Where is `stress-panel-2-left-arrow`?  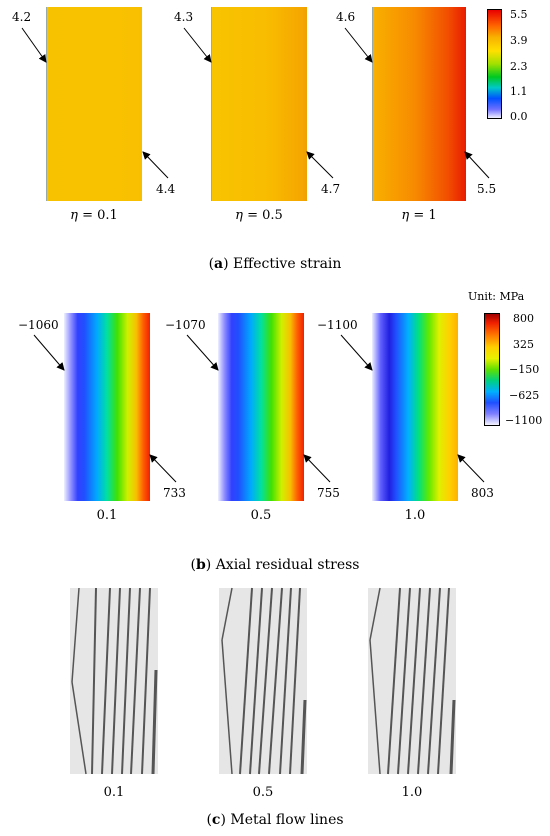
stress-panel-2-left-arrow is located at coordinates (202, 352).